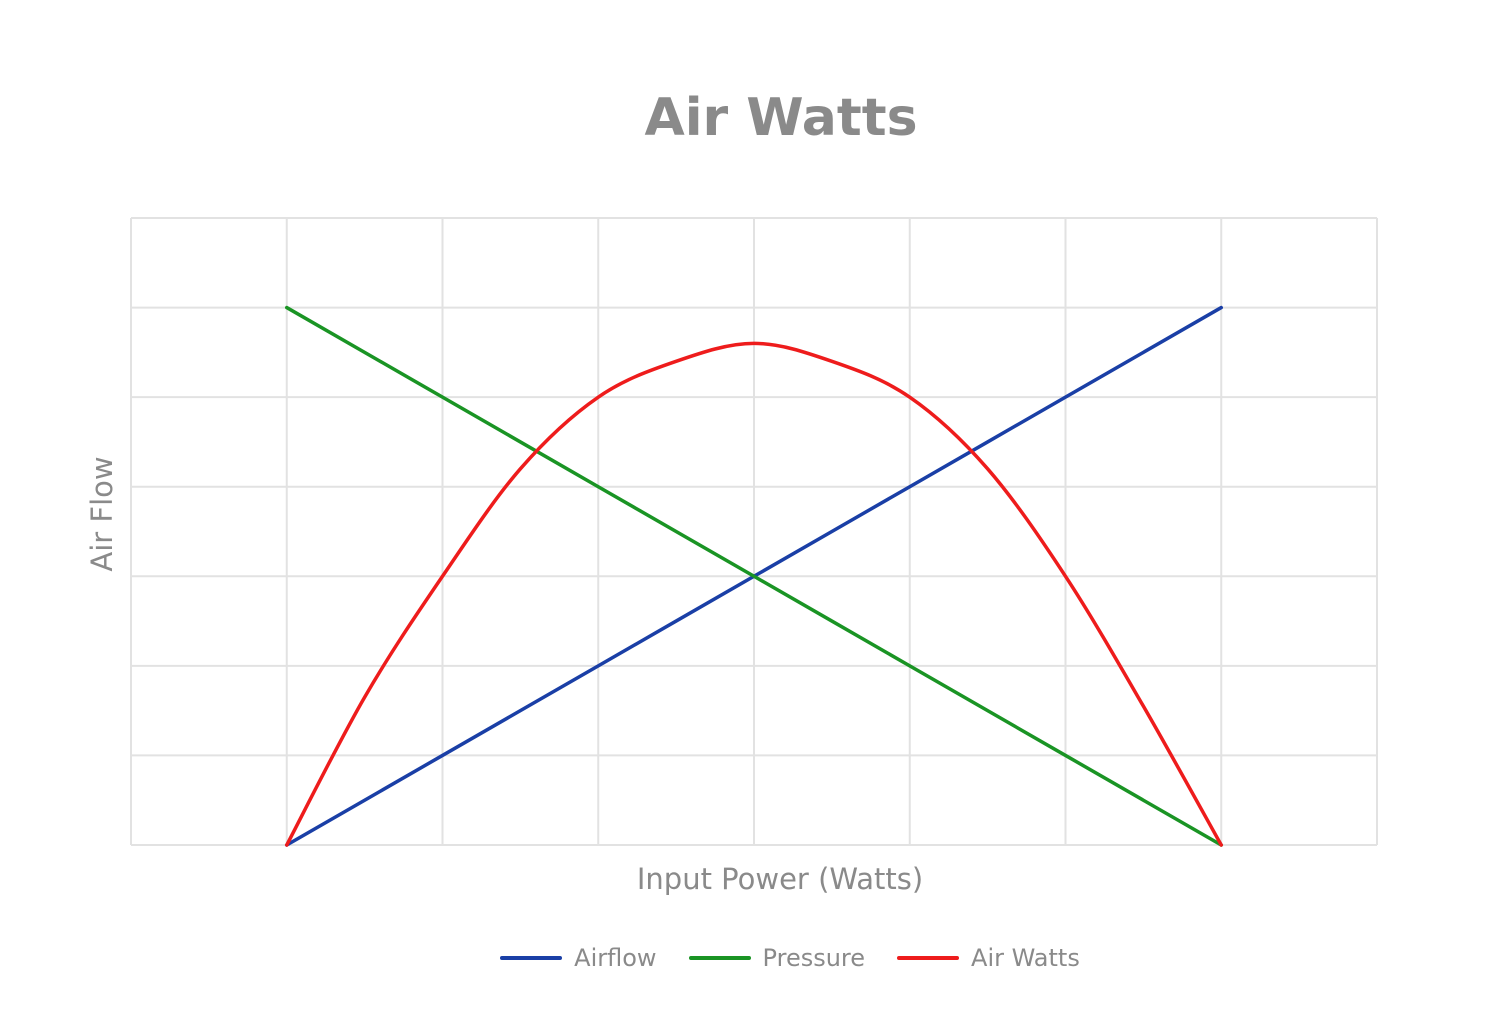 This screenshot has height=1010, width=1500. I want to click on legend-label-pressure: Pressure, so click(814, 958).